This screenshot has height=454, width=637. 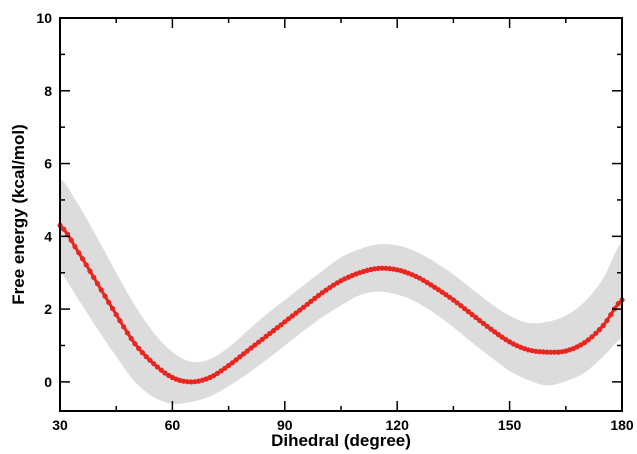 What do you see at coordinates (285, 425) in the screenshot?
I see `x-tick-label: 90` at bounding box center [285, 425].